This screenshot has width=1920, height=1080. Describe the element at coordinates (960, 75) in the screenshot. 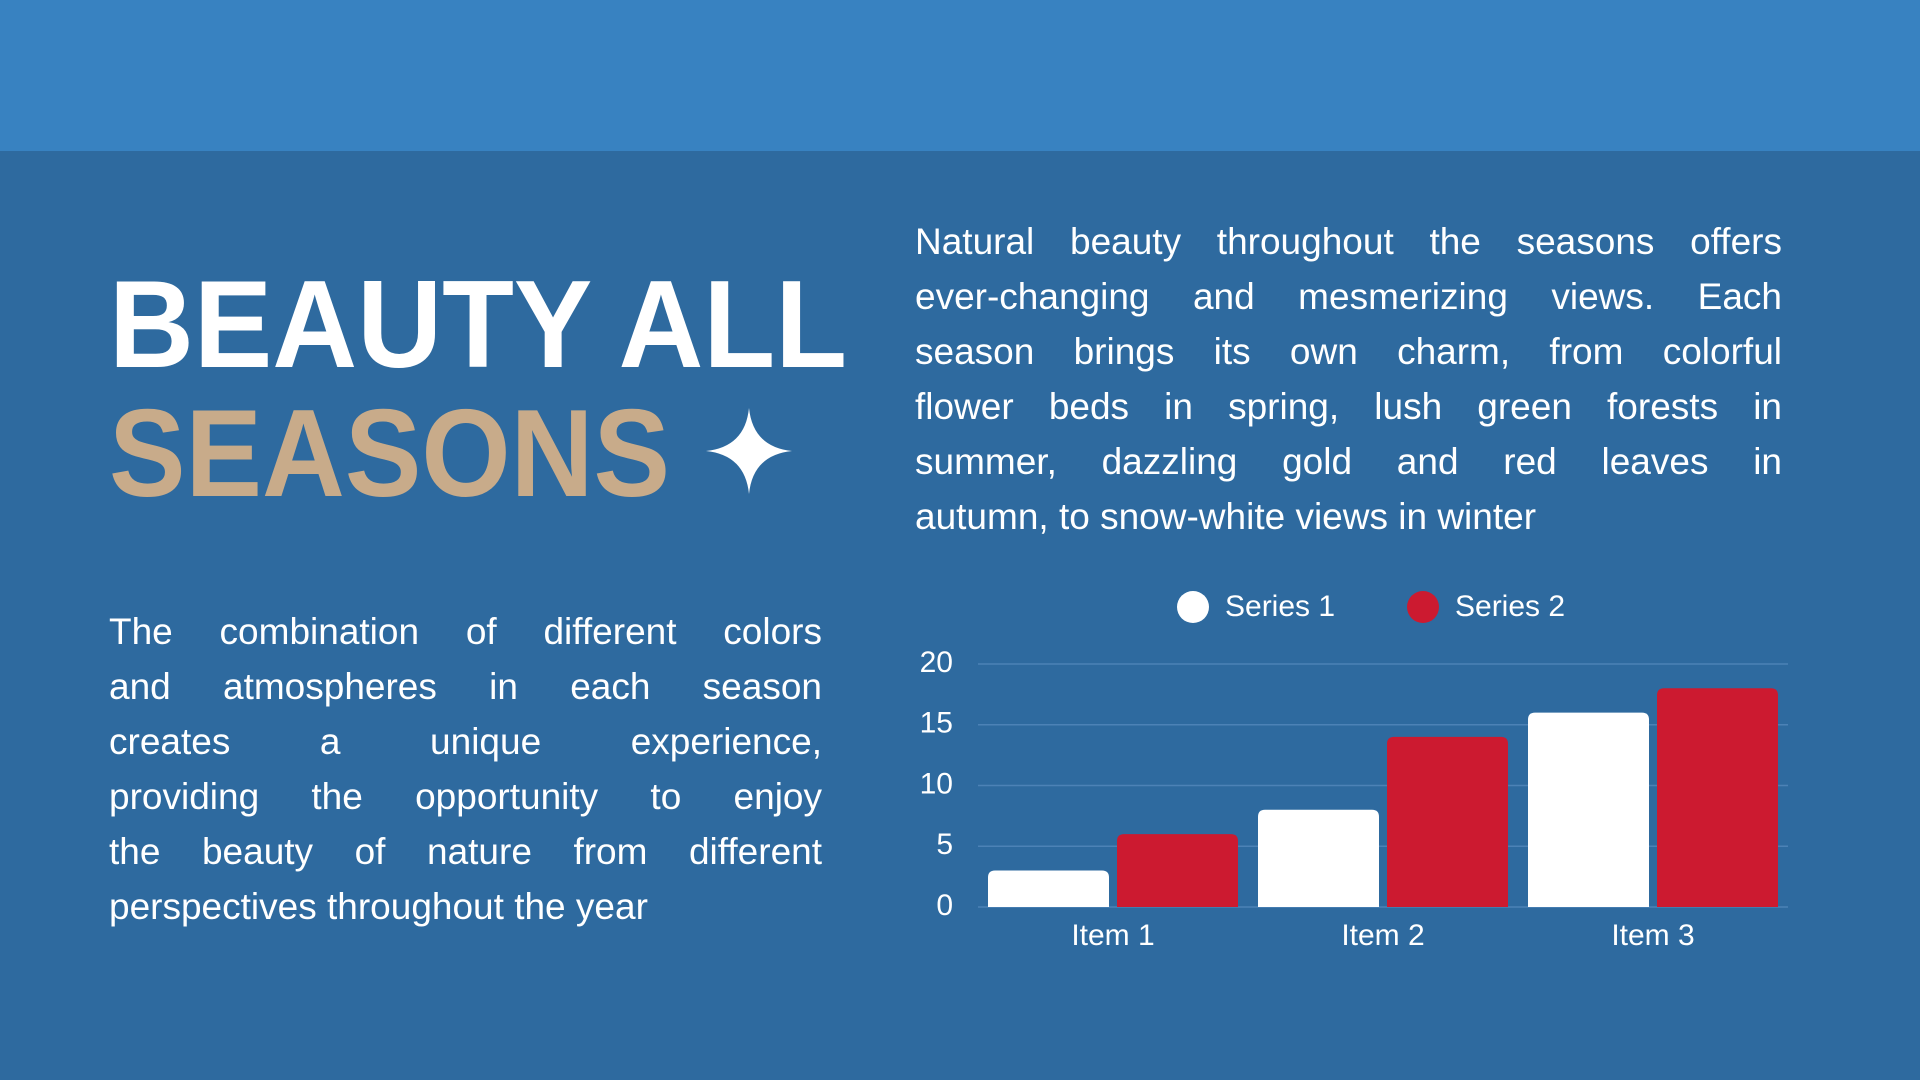

I see `top-band` at that location.